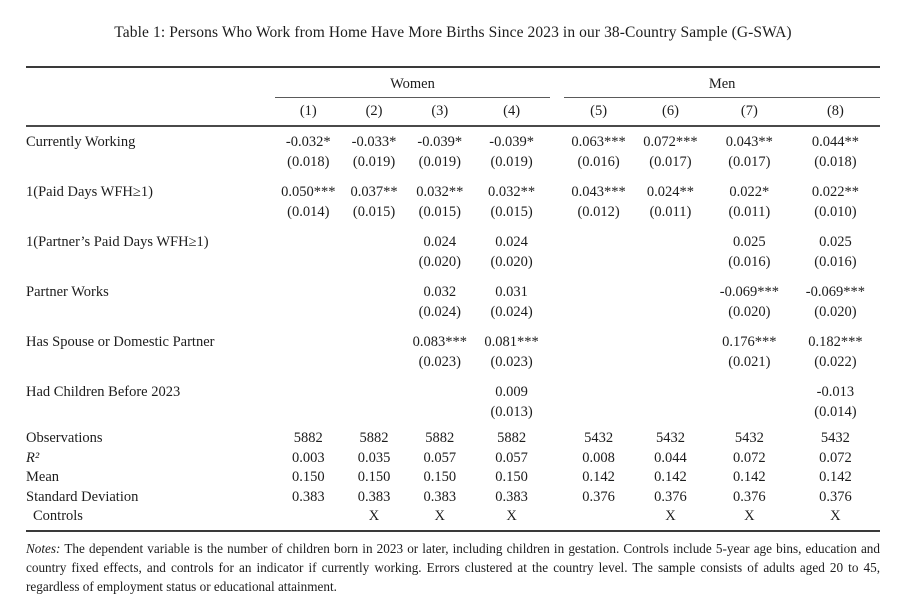  Describe the element at coordinates (308, 162) in the screenshot. I see `se-cell: (0.018)` at that location.